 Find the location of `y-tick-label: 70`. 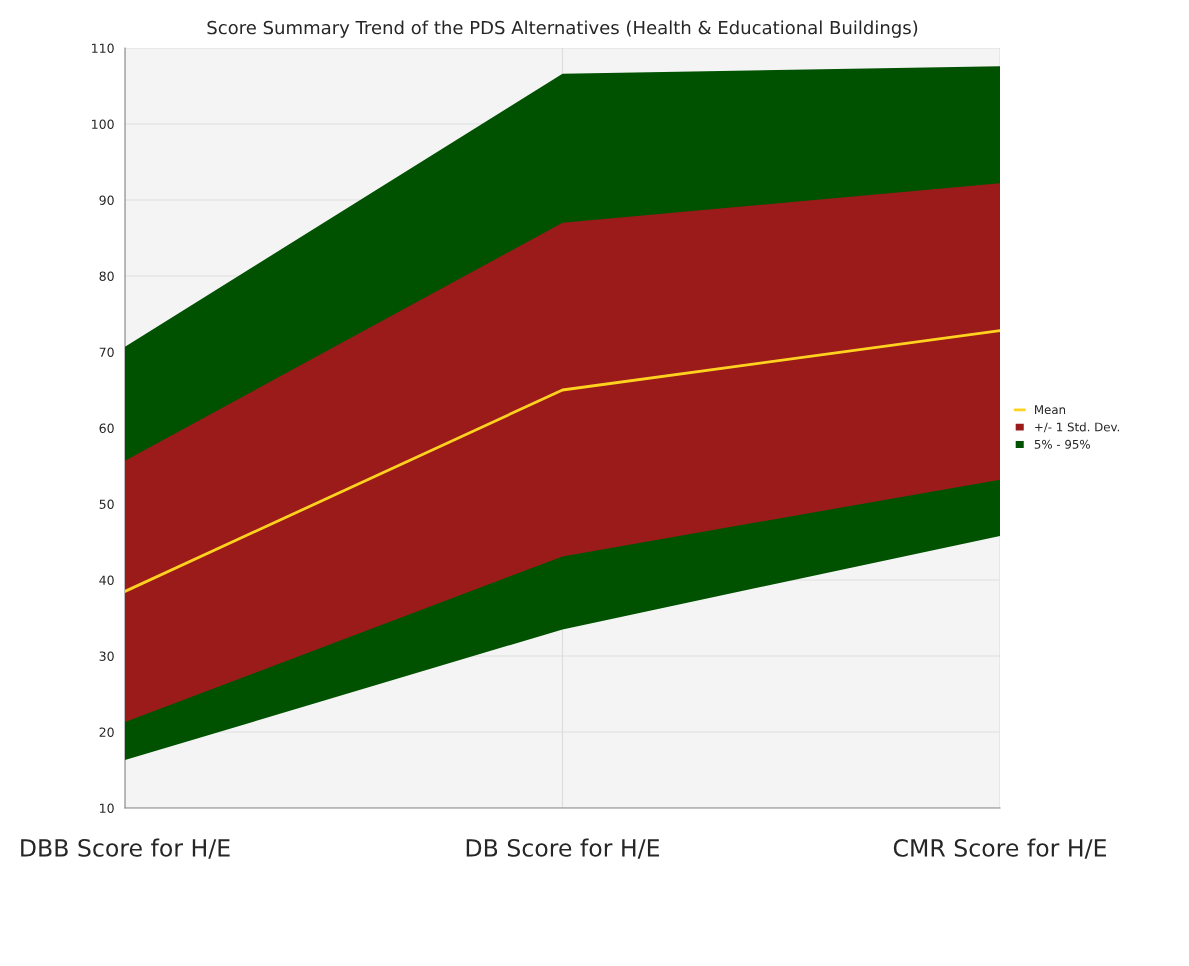

y-tick-label: 70 is located at coordinates (106, 352).